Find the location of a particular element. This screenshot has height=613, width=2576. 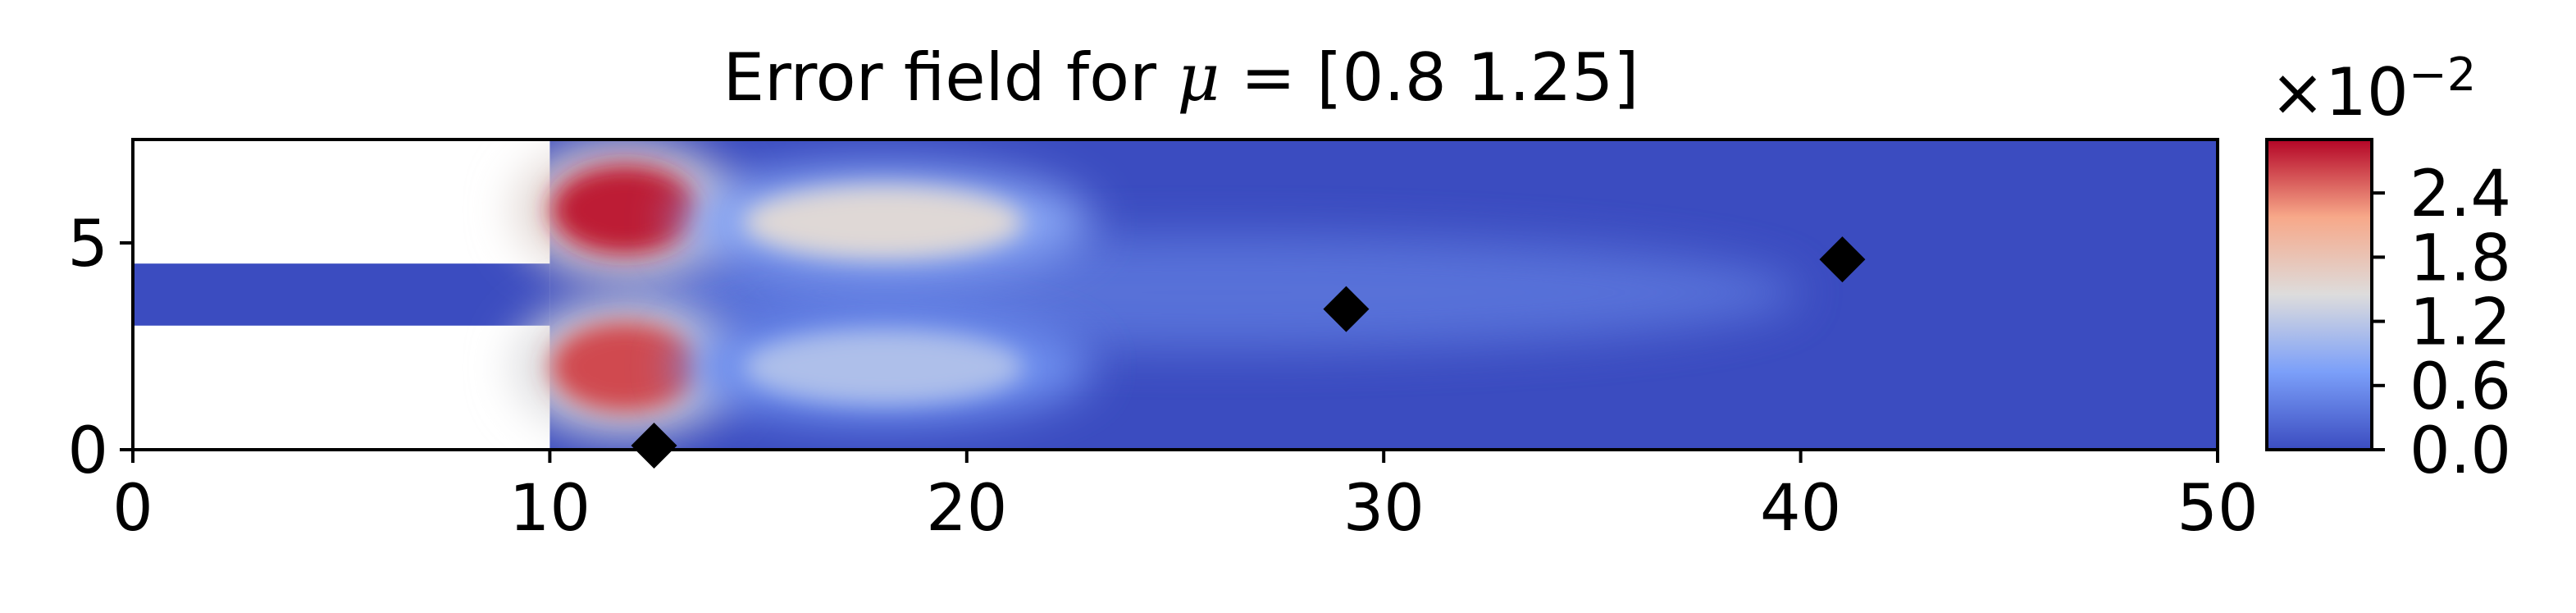

y-axis: 05 is located at coordinates (100, 348).